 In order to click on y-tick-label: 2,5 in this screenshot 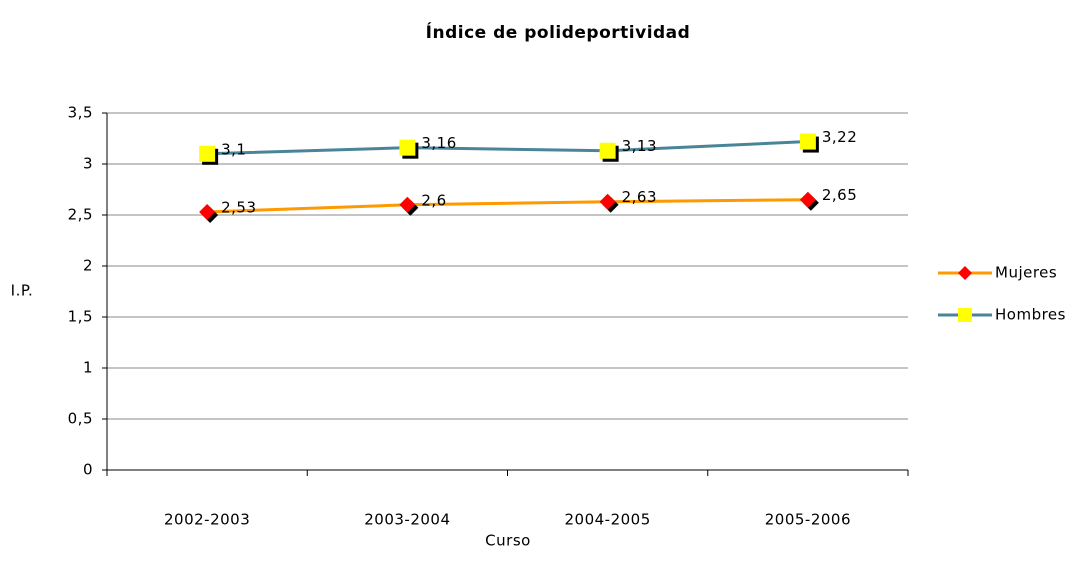, I will do `click(80, 215)`.